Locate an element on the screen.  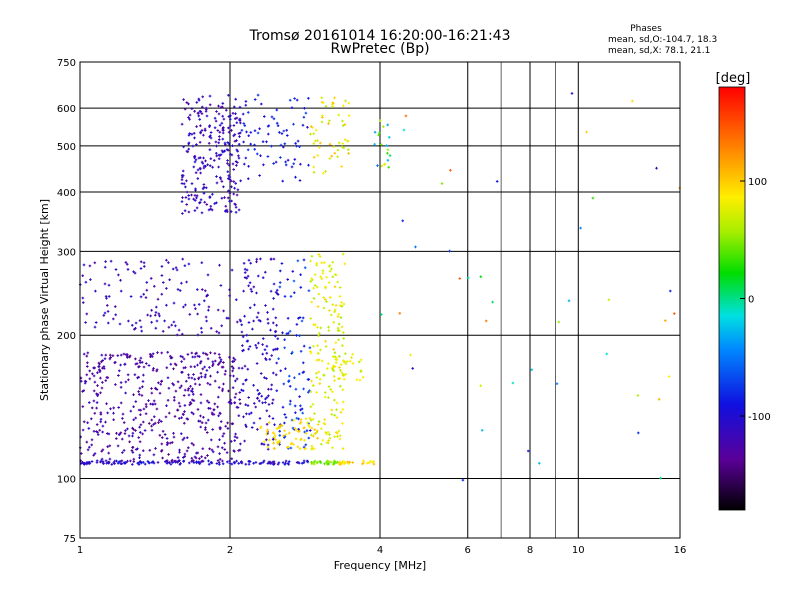
colorbar-tick-label: 100 is located at coordinates (757, 182).